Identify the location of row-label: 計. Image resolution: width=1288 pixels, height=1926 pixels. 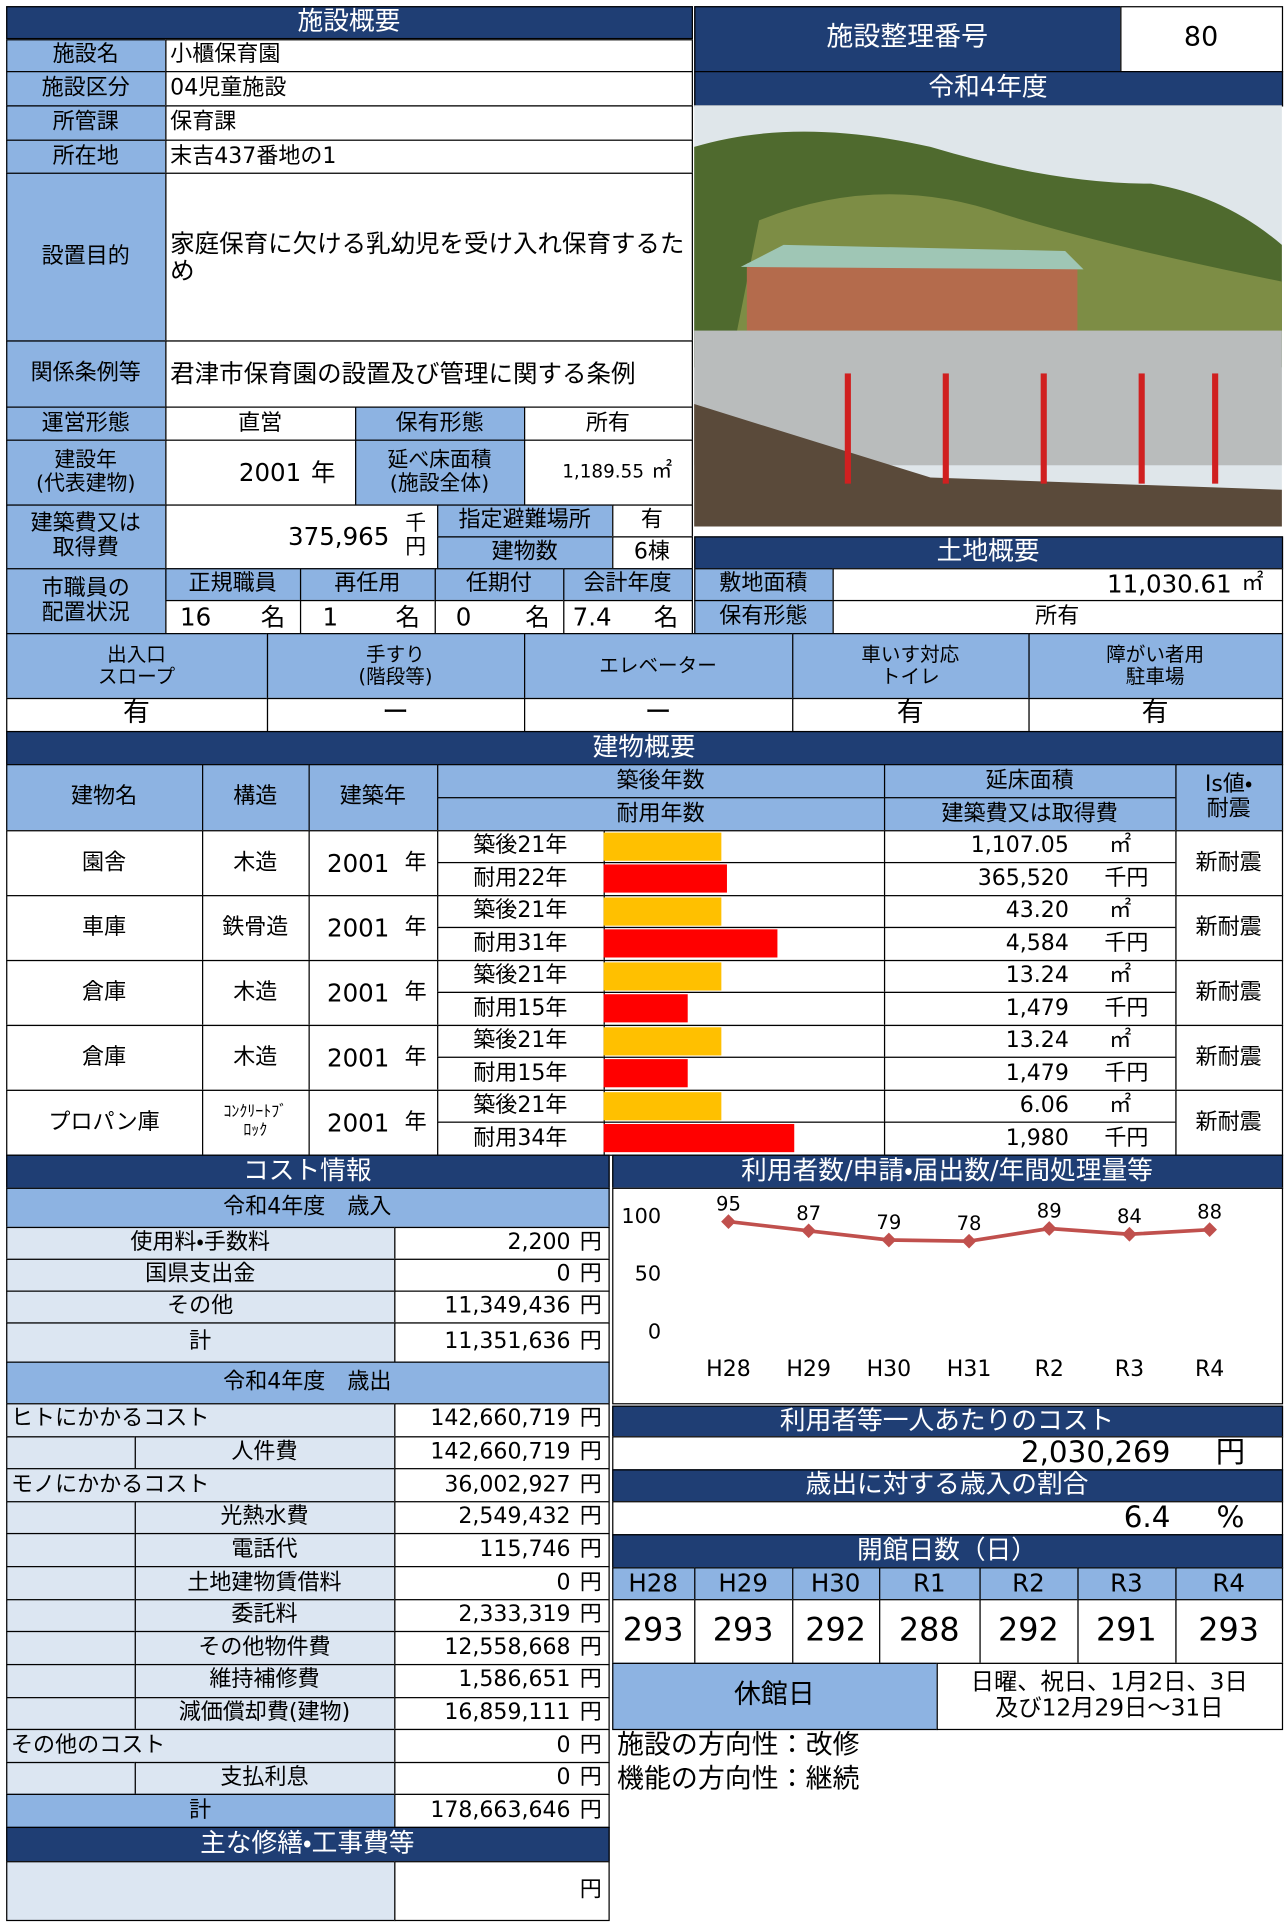
(200, 1341).